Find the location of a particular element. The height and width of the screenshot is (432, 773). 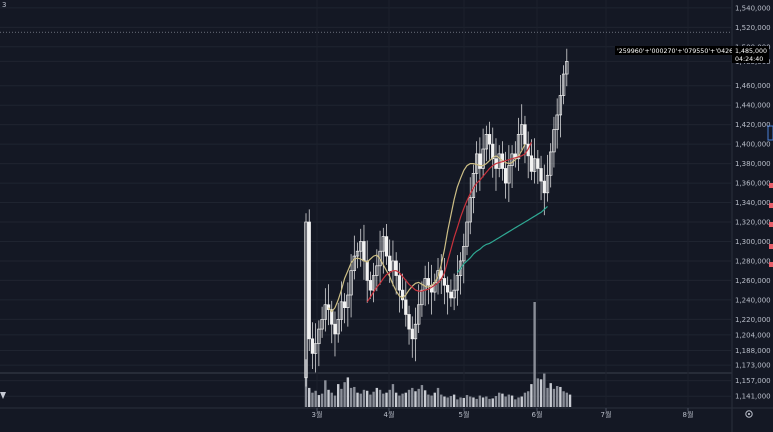

moving-average-line is located at coordinates (502, 239).